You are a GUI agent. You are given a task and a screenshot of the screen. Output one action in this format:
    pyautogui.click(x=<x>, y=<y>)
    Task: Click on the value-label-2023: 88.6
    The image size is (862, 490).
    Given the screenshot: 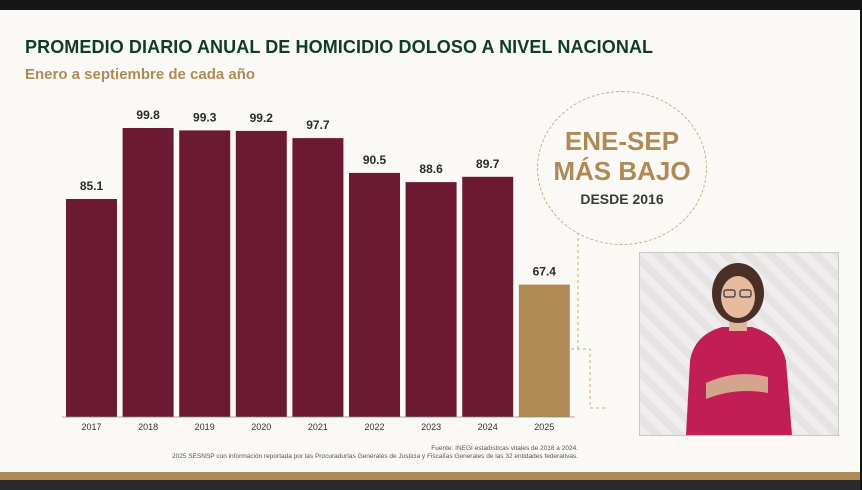 What is the action you would take?
    pyautogui.click(x=431, y=169)
    